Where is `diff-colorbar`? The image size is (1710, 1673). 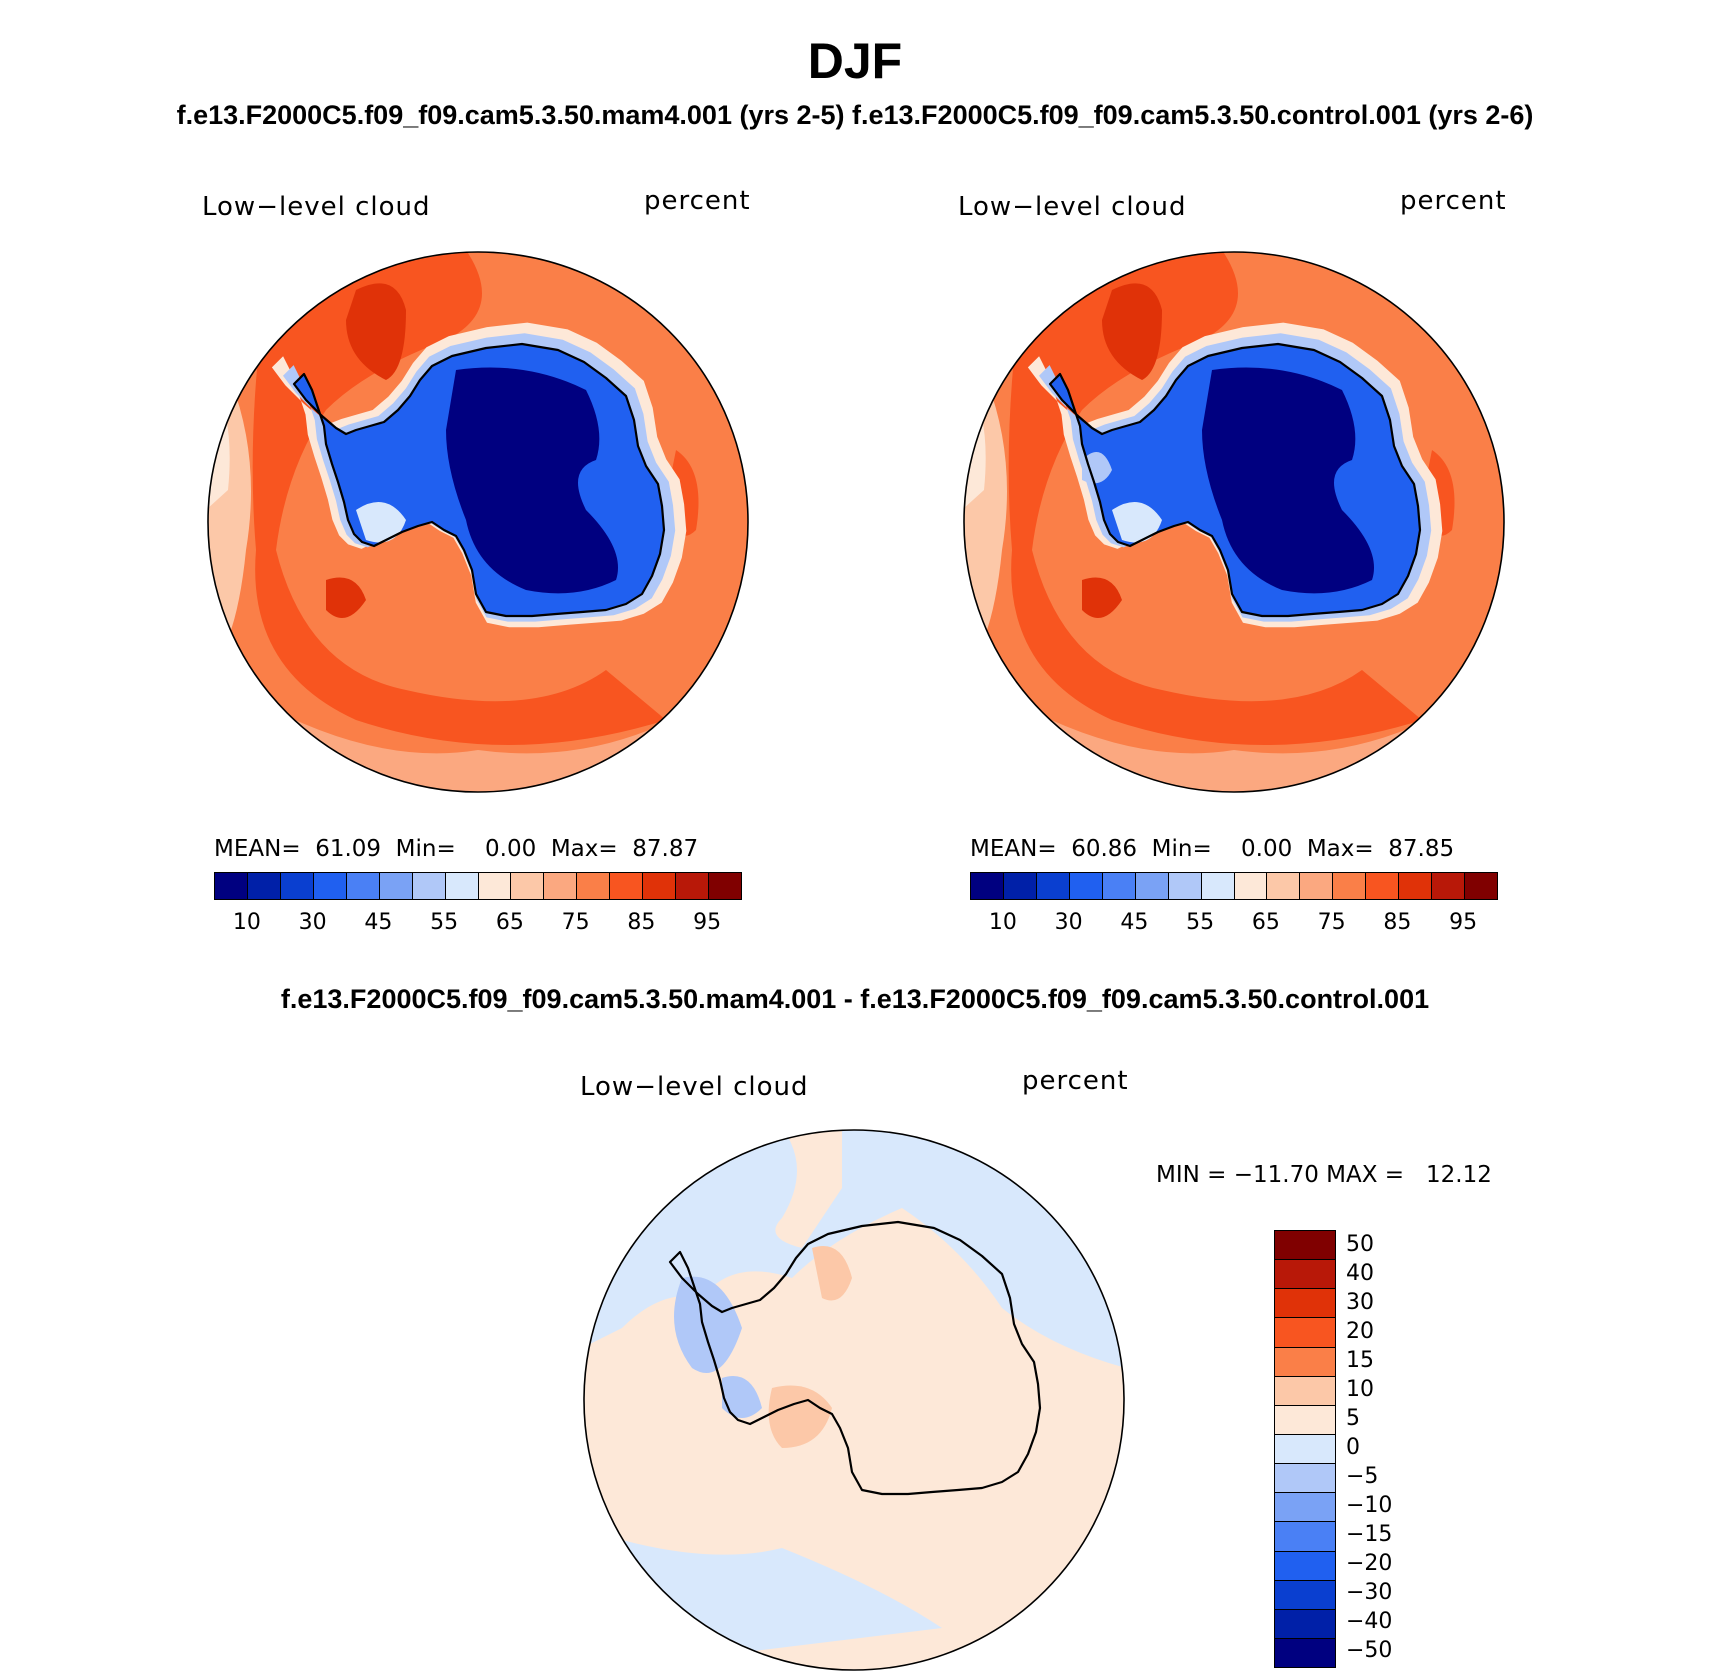 diff-colorbar is located at coordinates (1305, 1449).